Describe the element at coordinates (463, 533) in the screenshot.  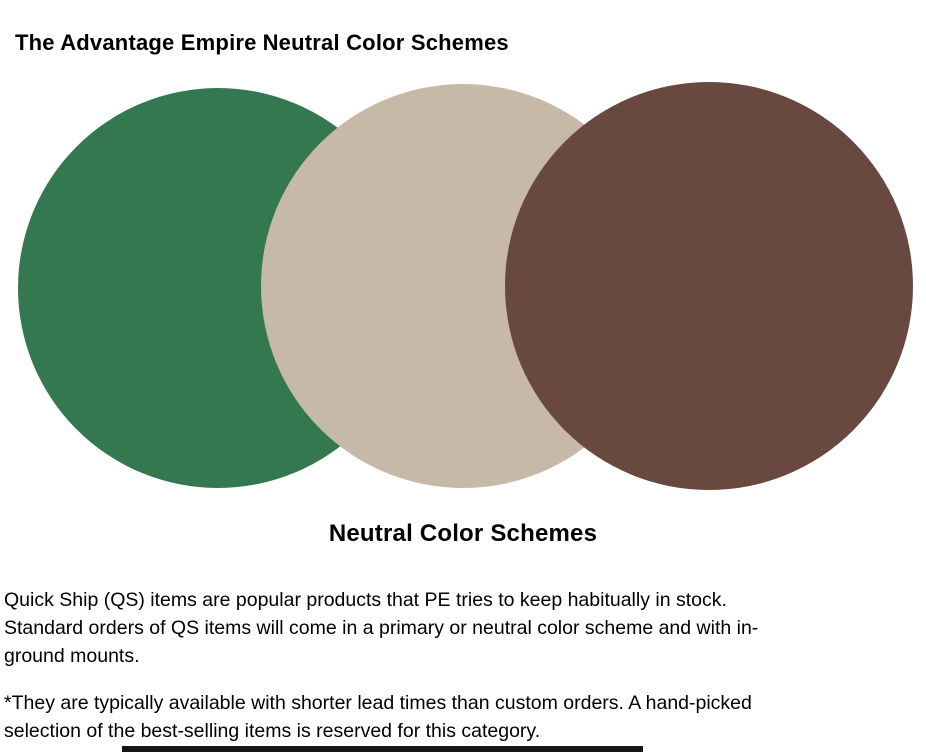
I see `figure-caption: Neutral Color Schemes` at that location.